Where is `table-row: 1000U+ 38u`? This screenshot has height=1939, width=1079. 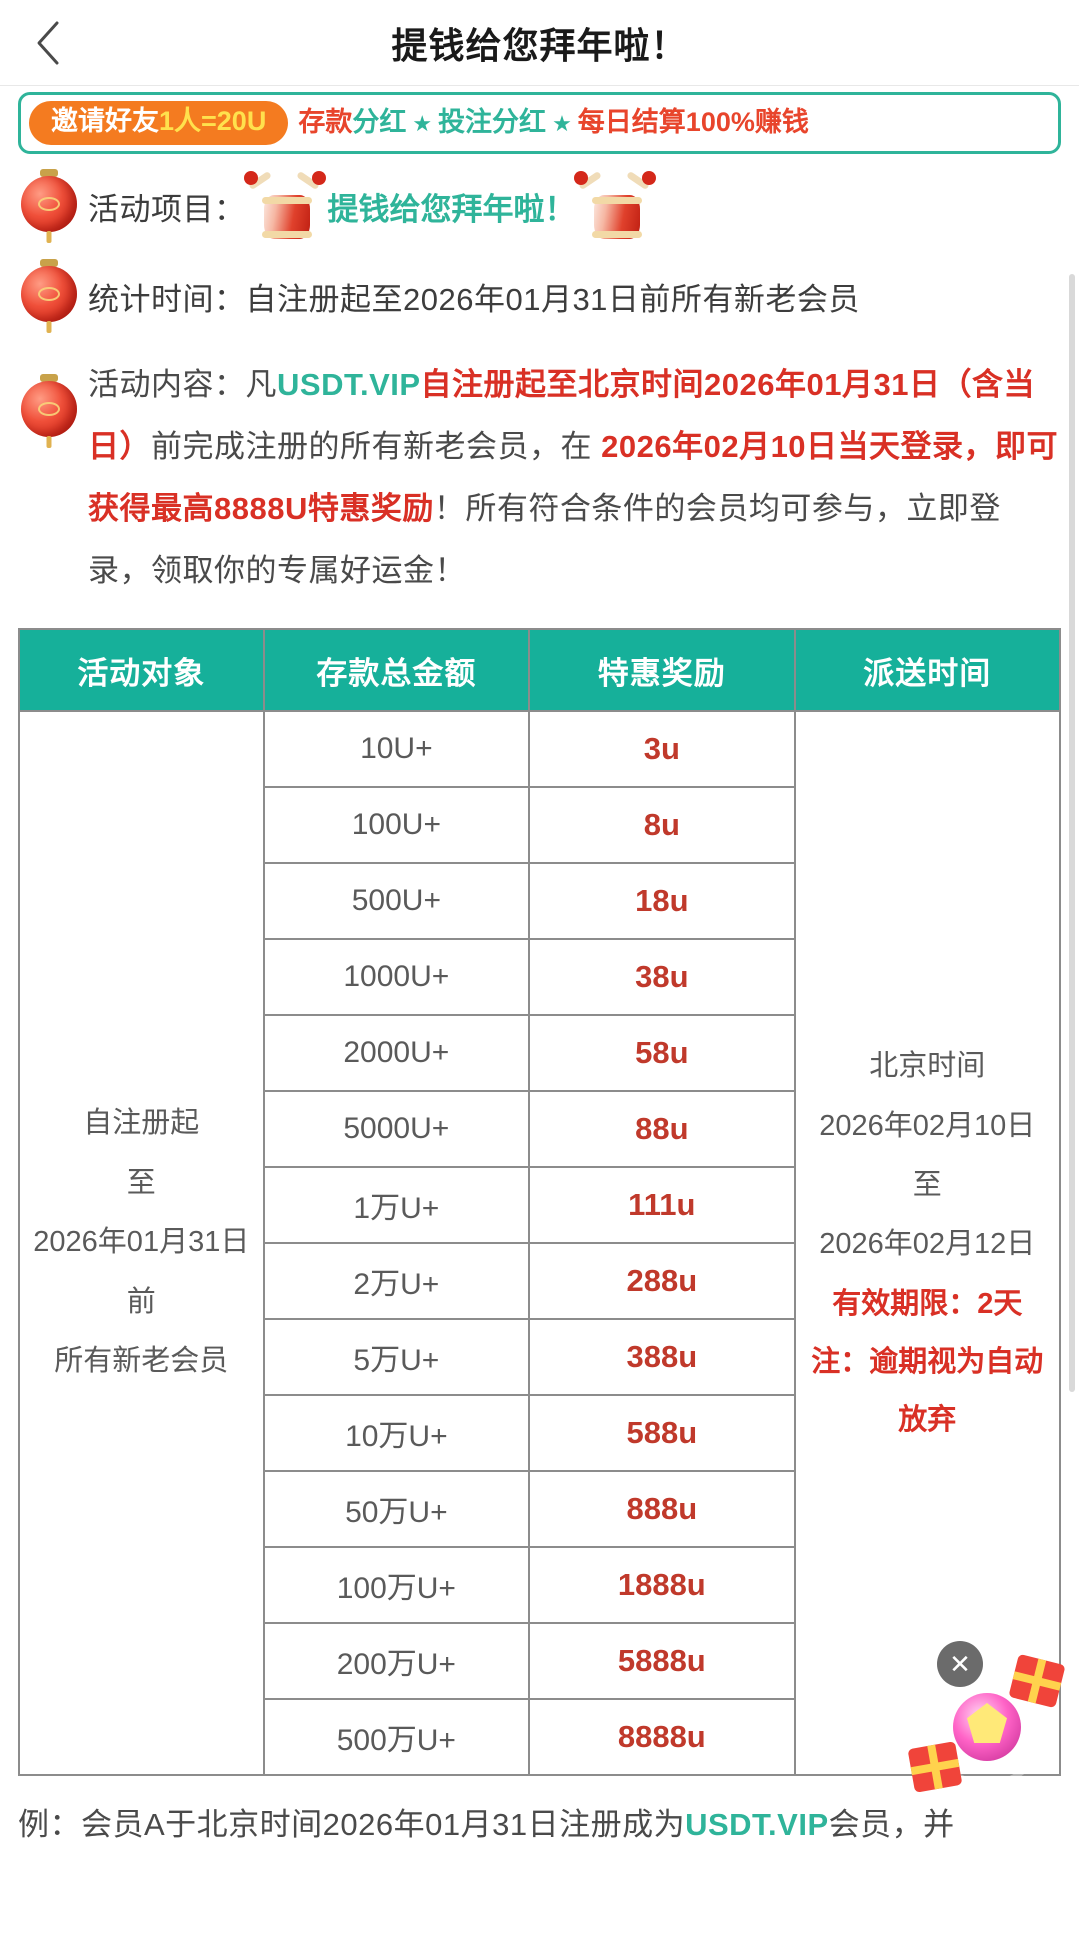 table-row: 1000U+ 38u is located at coordinates (539, 977).